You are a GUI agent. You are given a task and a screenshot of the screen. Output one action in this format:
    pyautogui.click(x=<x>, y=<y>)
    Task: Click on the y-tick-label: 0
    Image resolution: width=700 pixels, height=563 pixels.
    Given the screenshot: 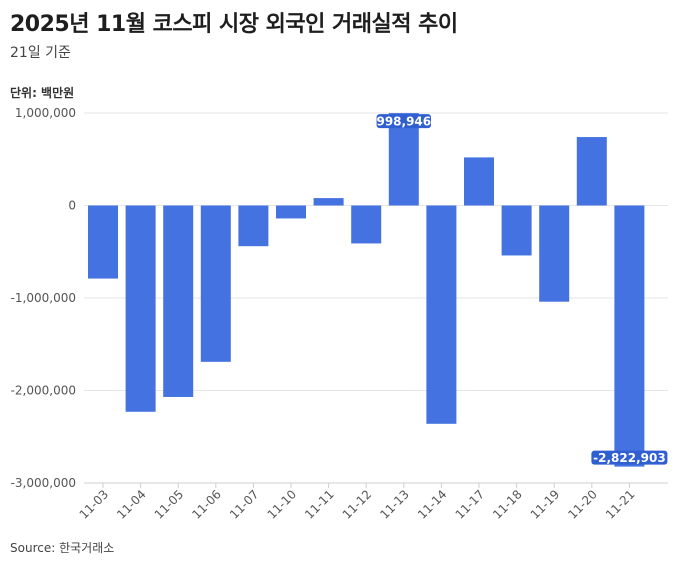 What is the action you would take?
    pyautogui.click(x=72, y=206)
    